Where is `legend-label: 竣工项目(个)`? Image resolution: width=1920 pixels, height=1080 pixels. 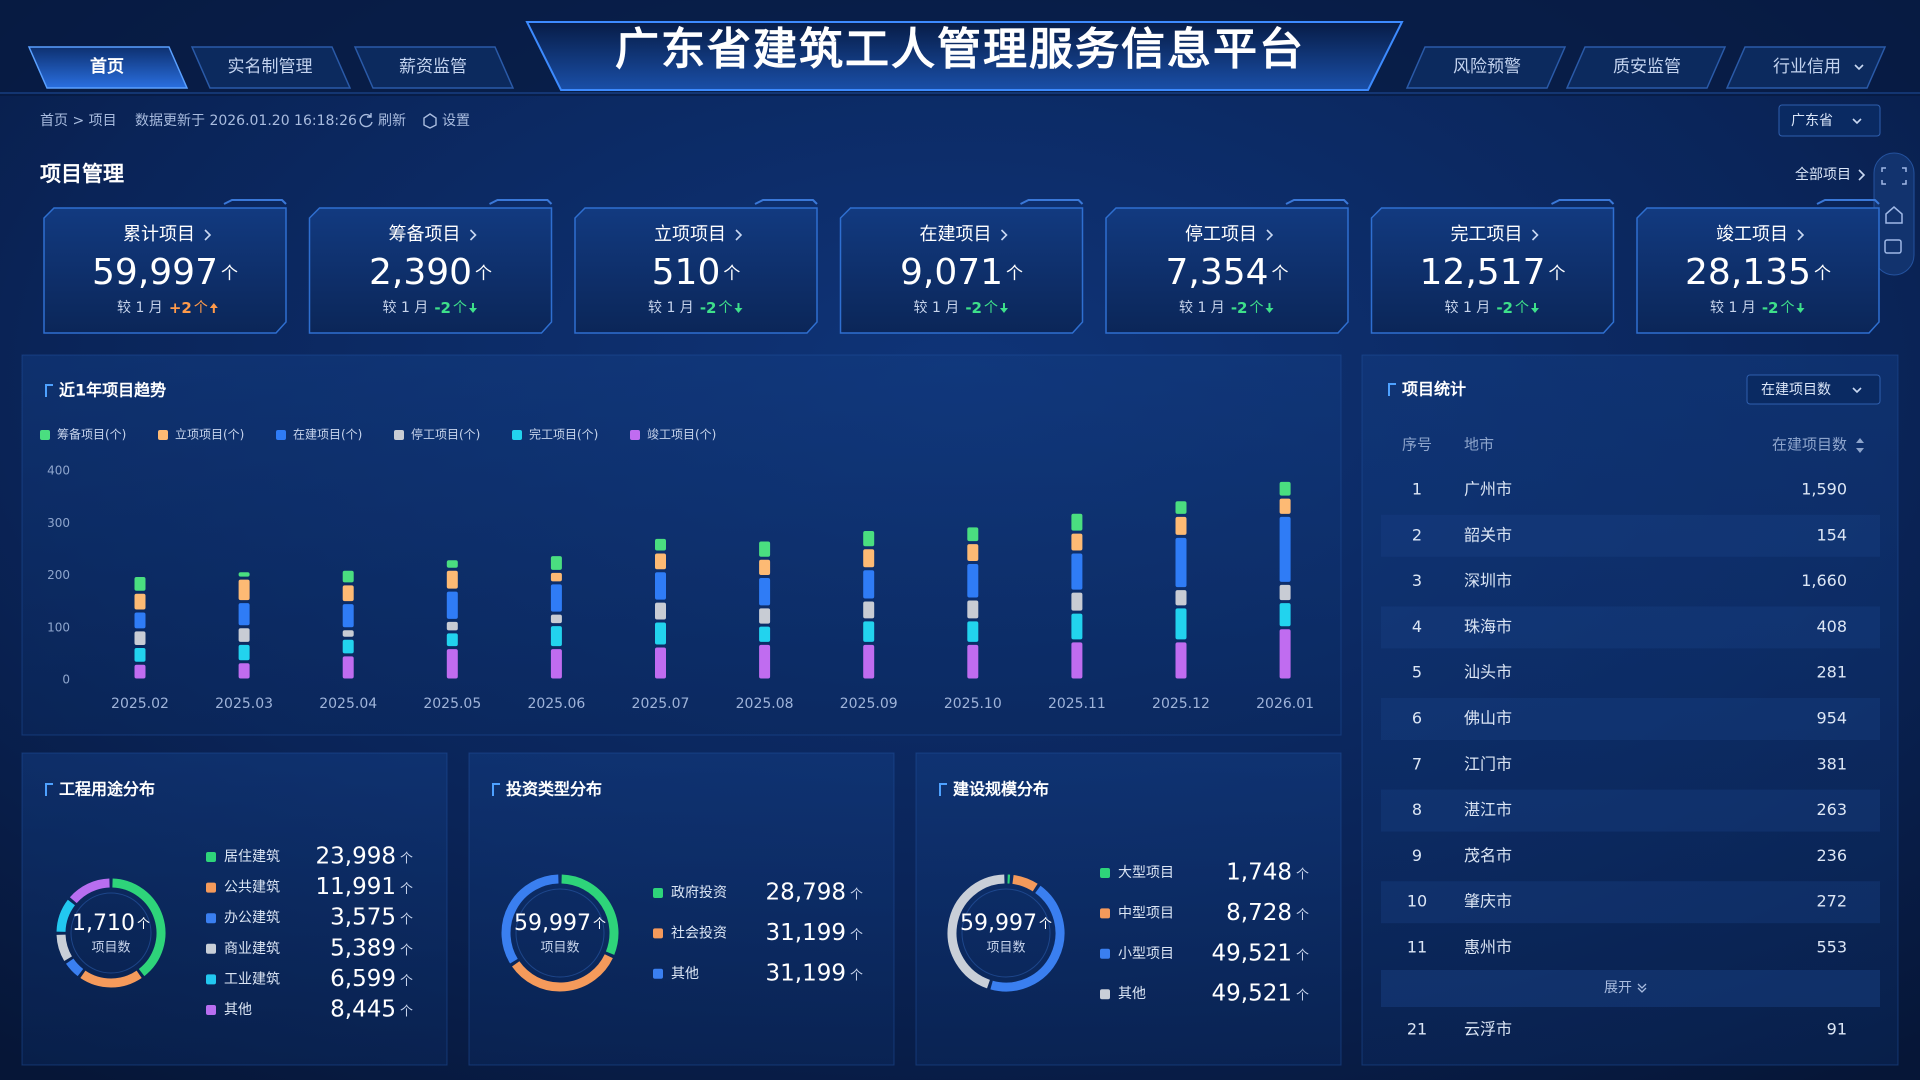
legend-label: 竣工项目(个) is located at coordinates (681, 434).